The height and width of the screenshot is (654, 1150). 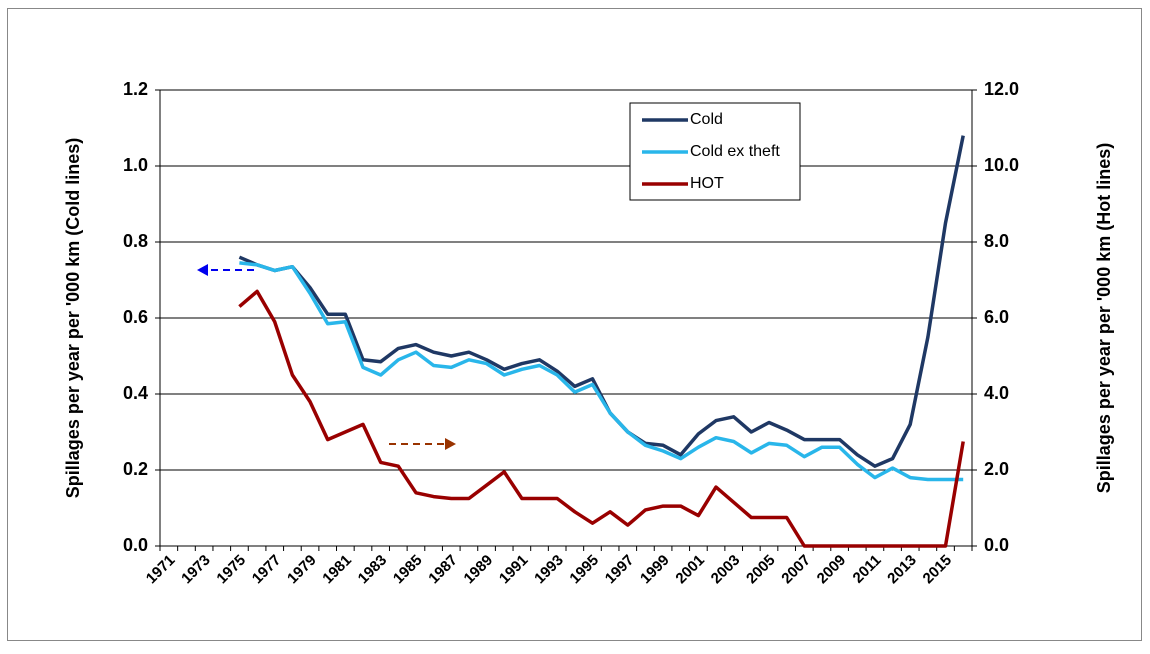 I want to click on left-arrow-head, so click(x=202, y=270).